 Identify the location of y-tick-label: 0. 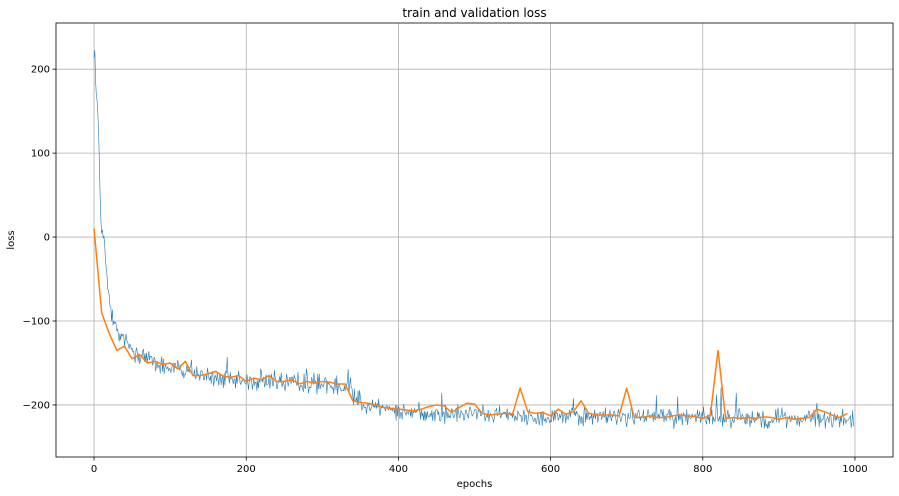
(47, 238).